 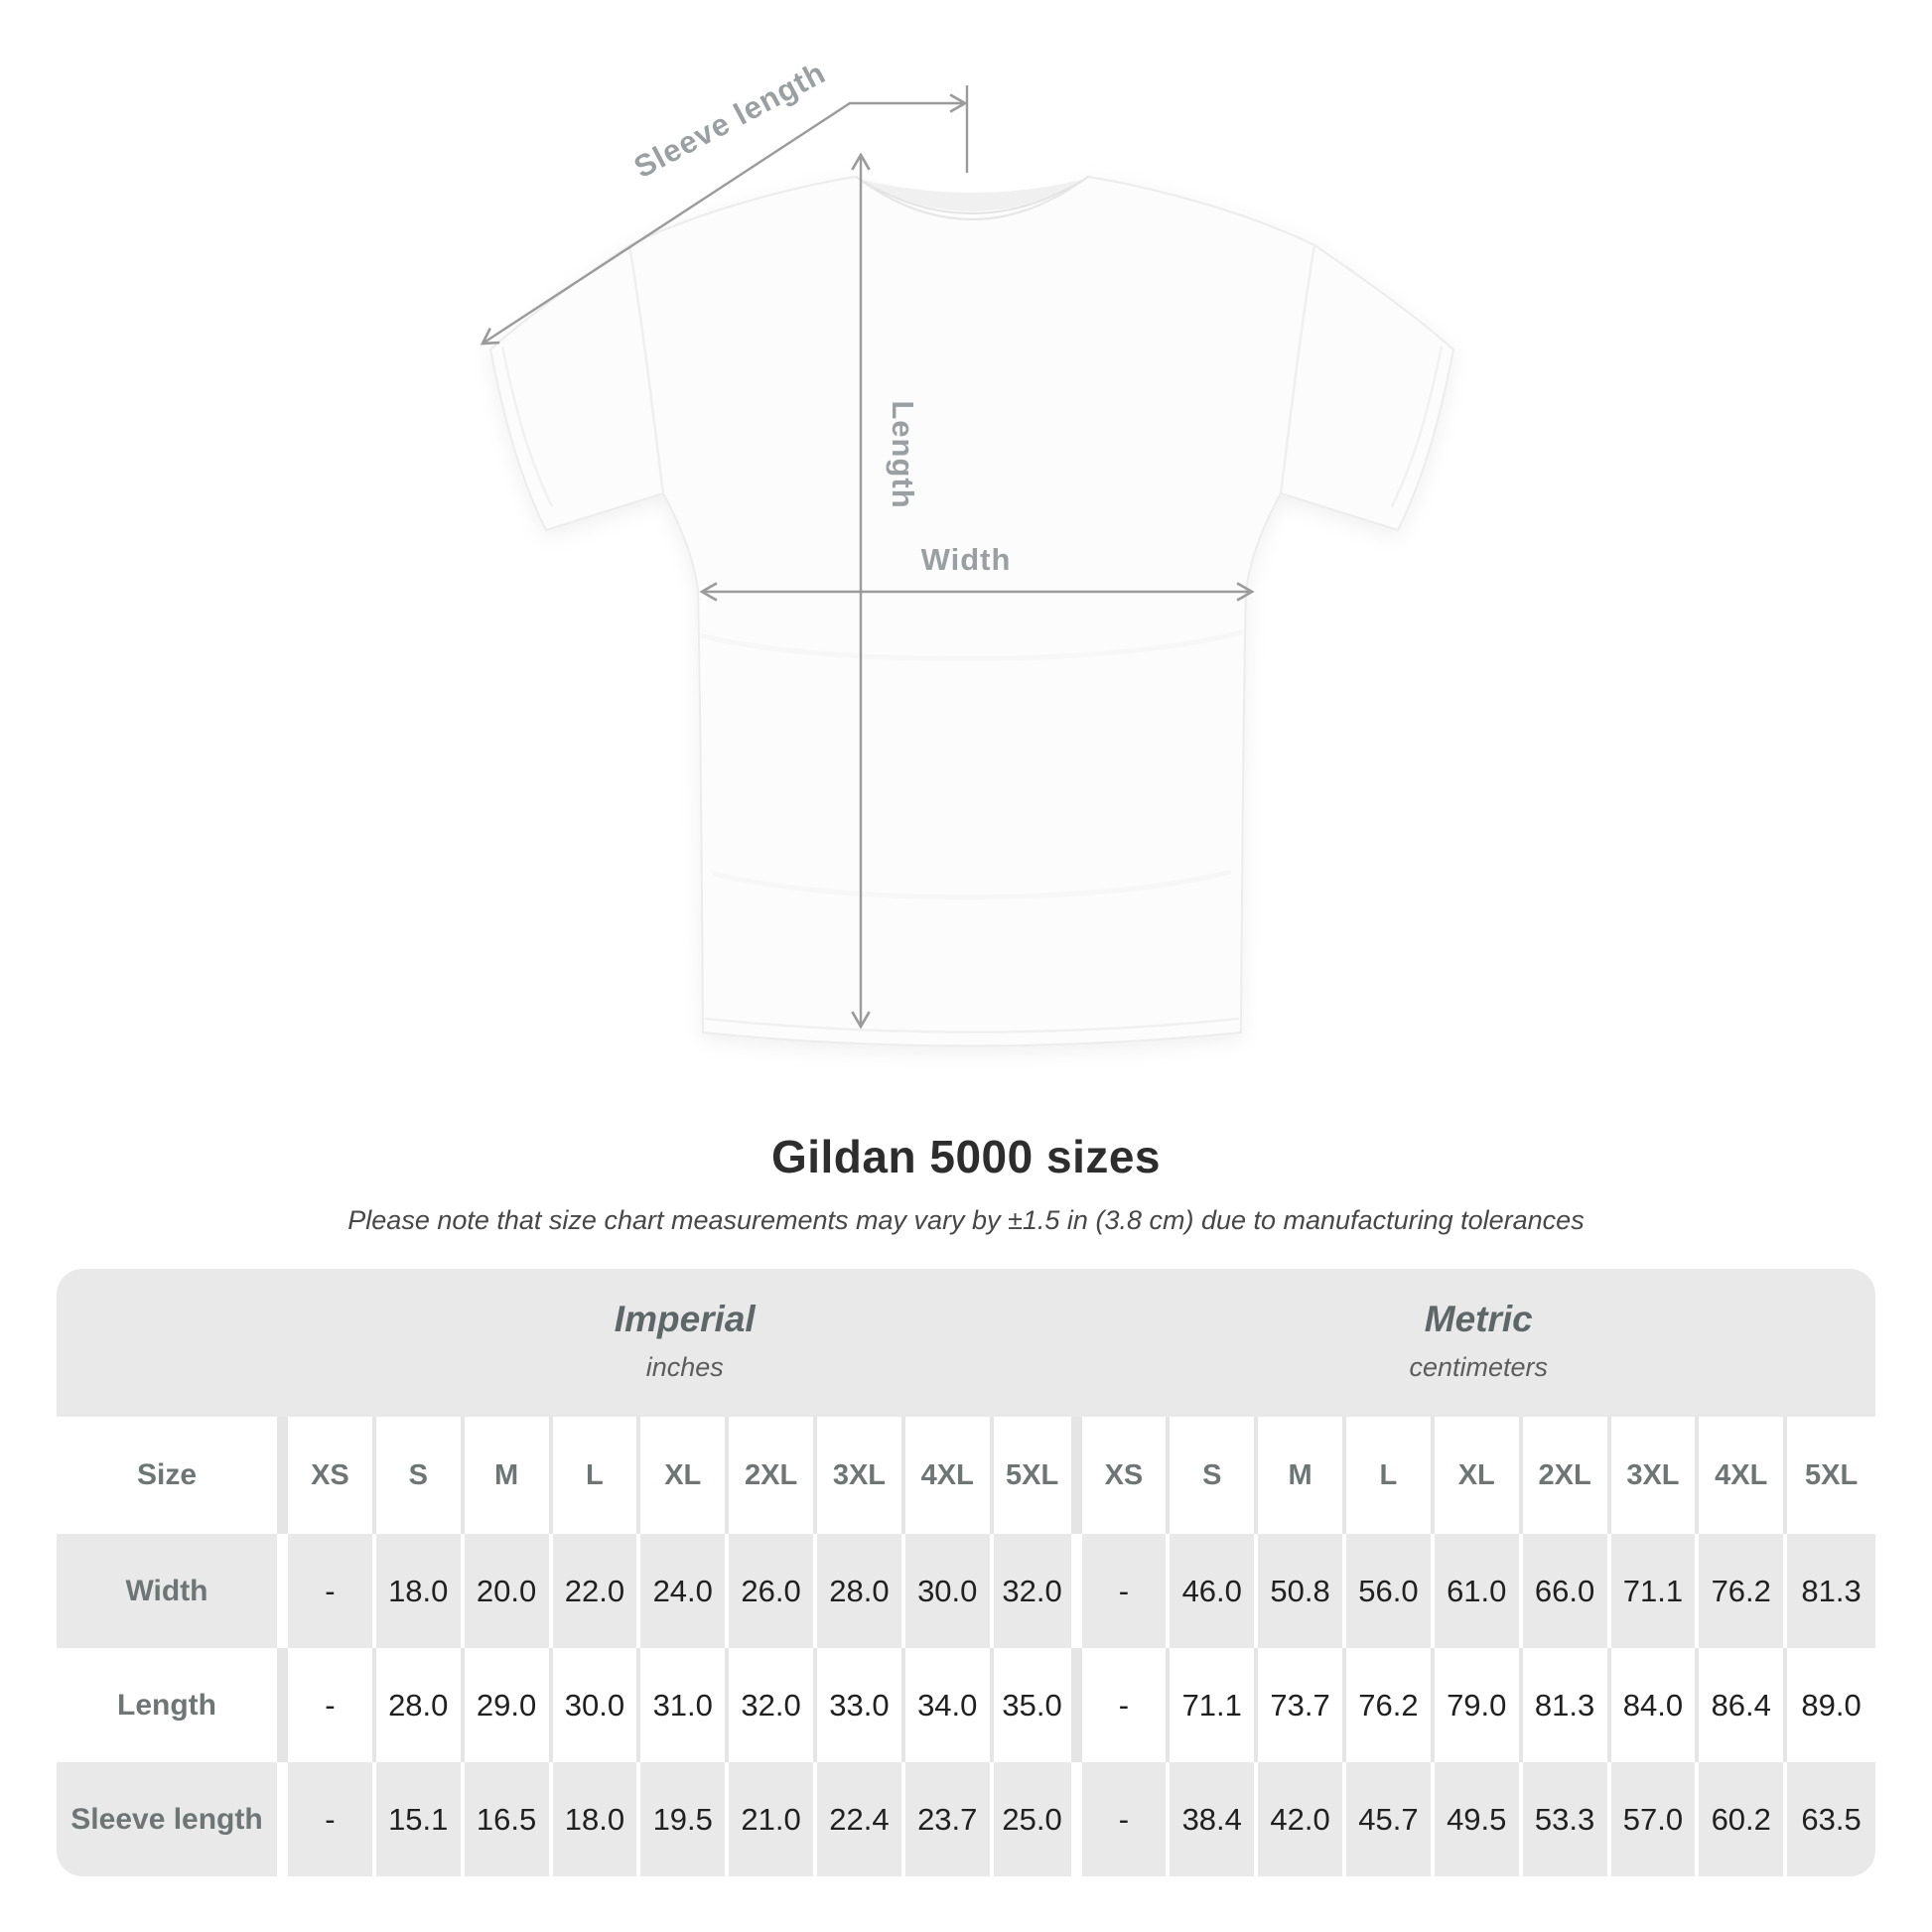 I want to click on page-title: Gildan 5000 sizes, so click(x=966, y=1156).